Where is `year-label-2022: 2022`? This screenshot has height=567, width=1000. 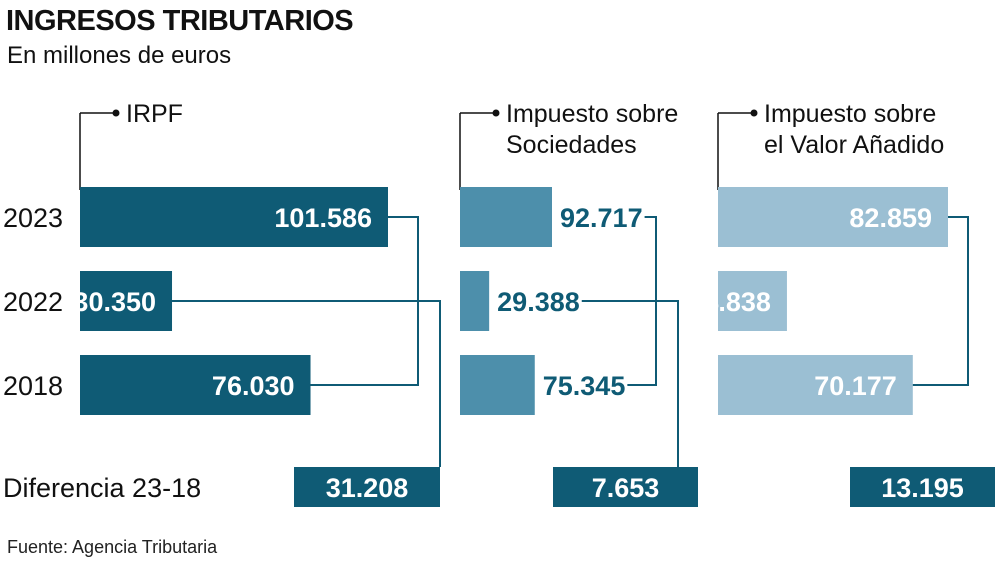
year-label-2022: 2022 is located at coordinates (33, 302).